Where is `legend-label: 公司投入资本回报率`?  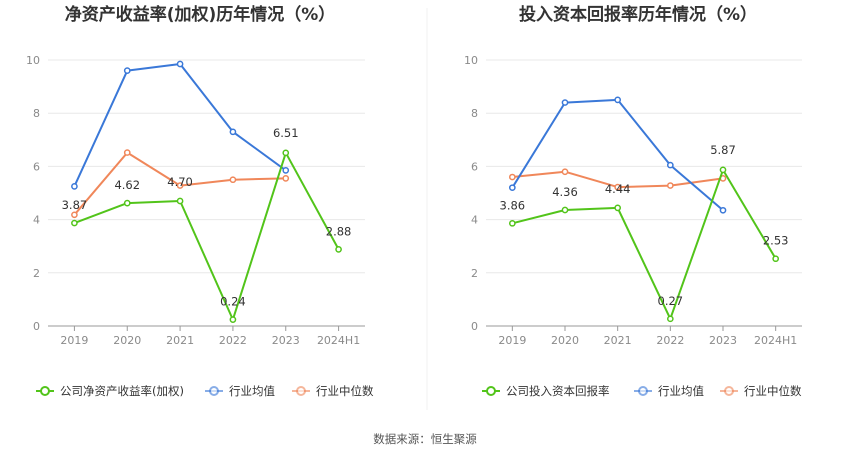
legend-label: 公司投入资本回报率 is located at coordinates (558, 391).